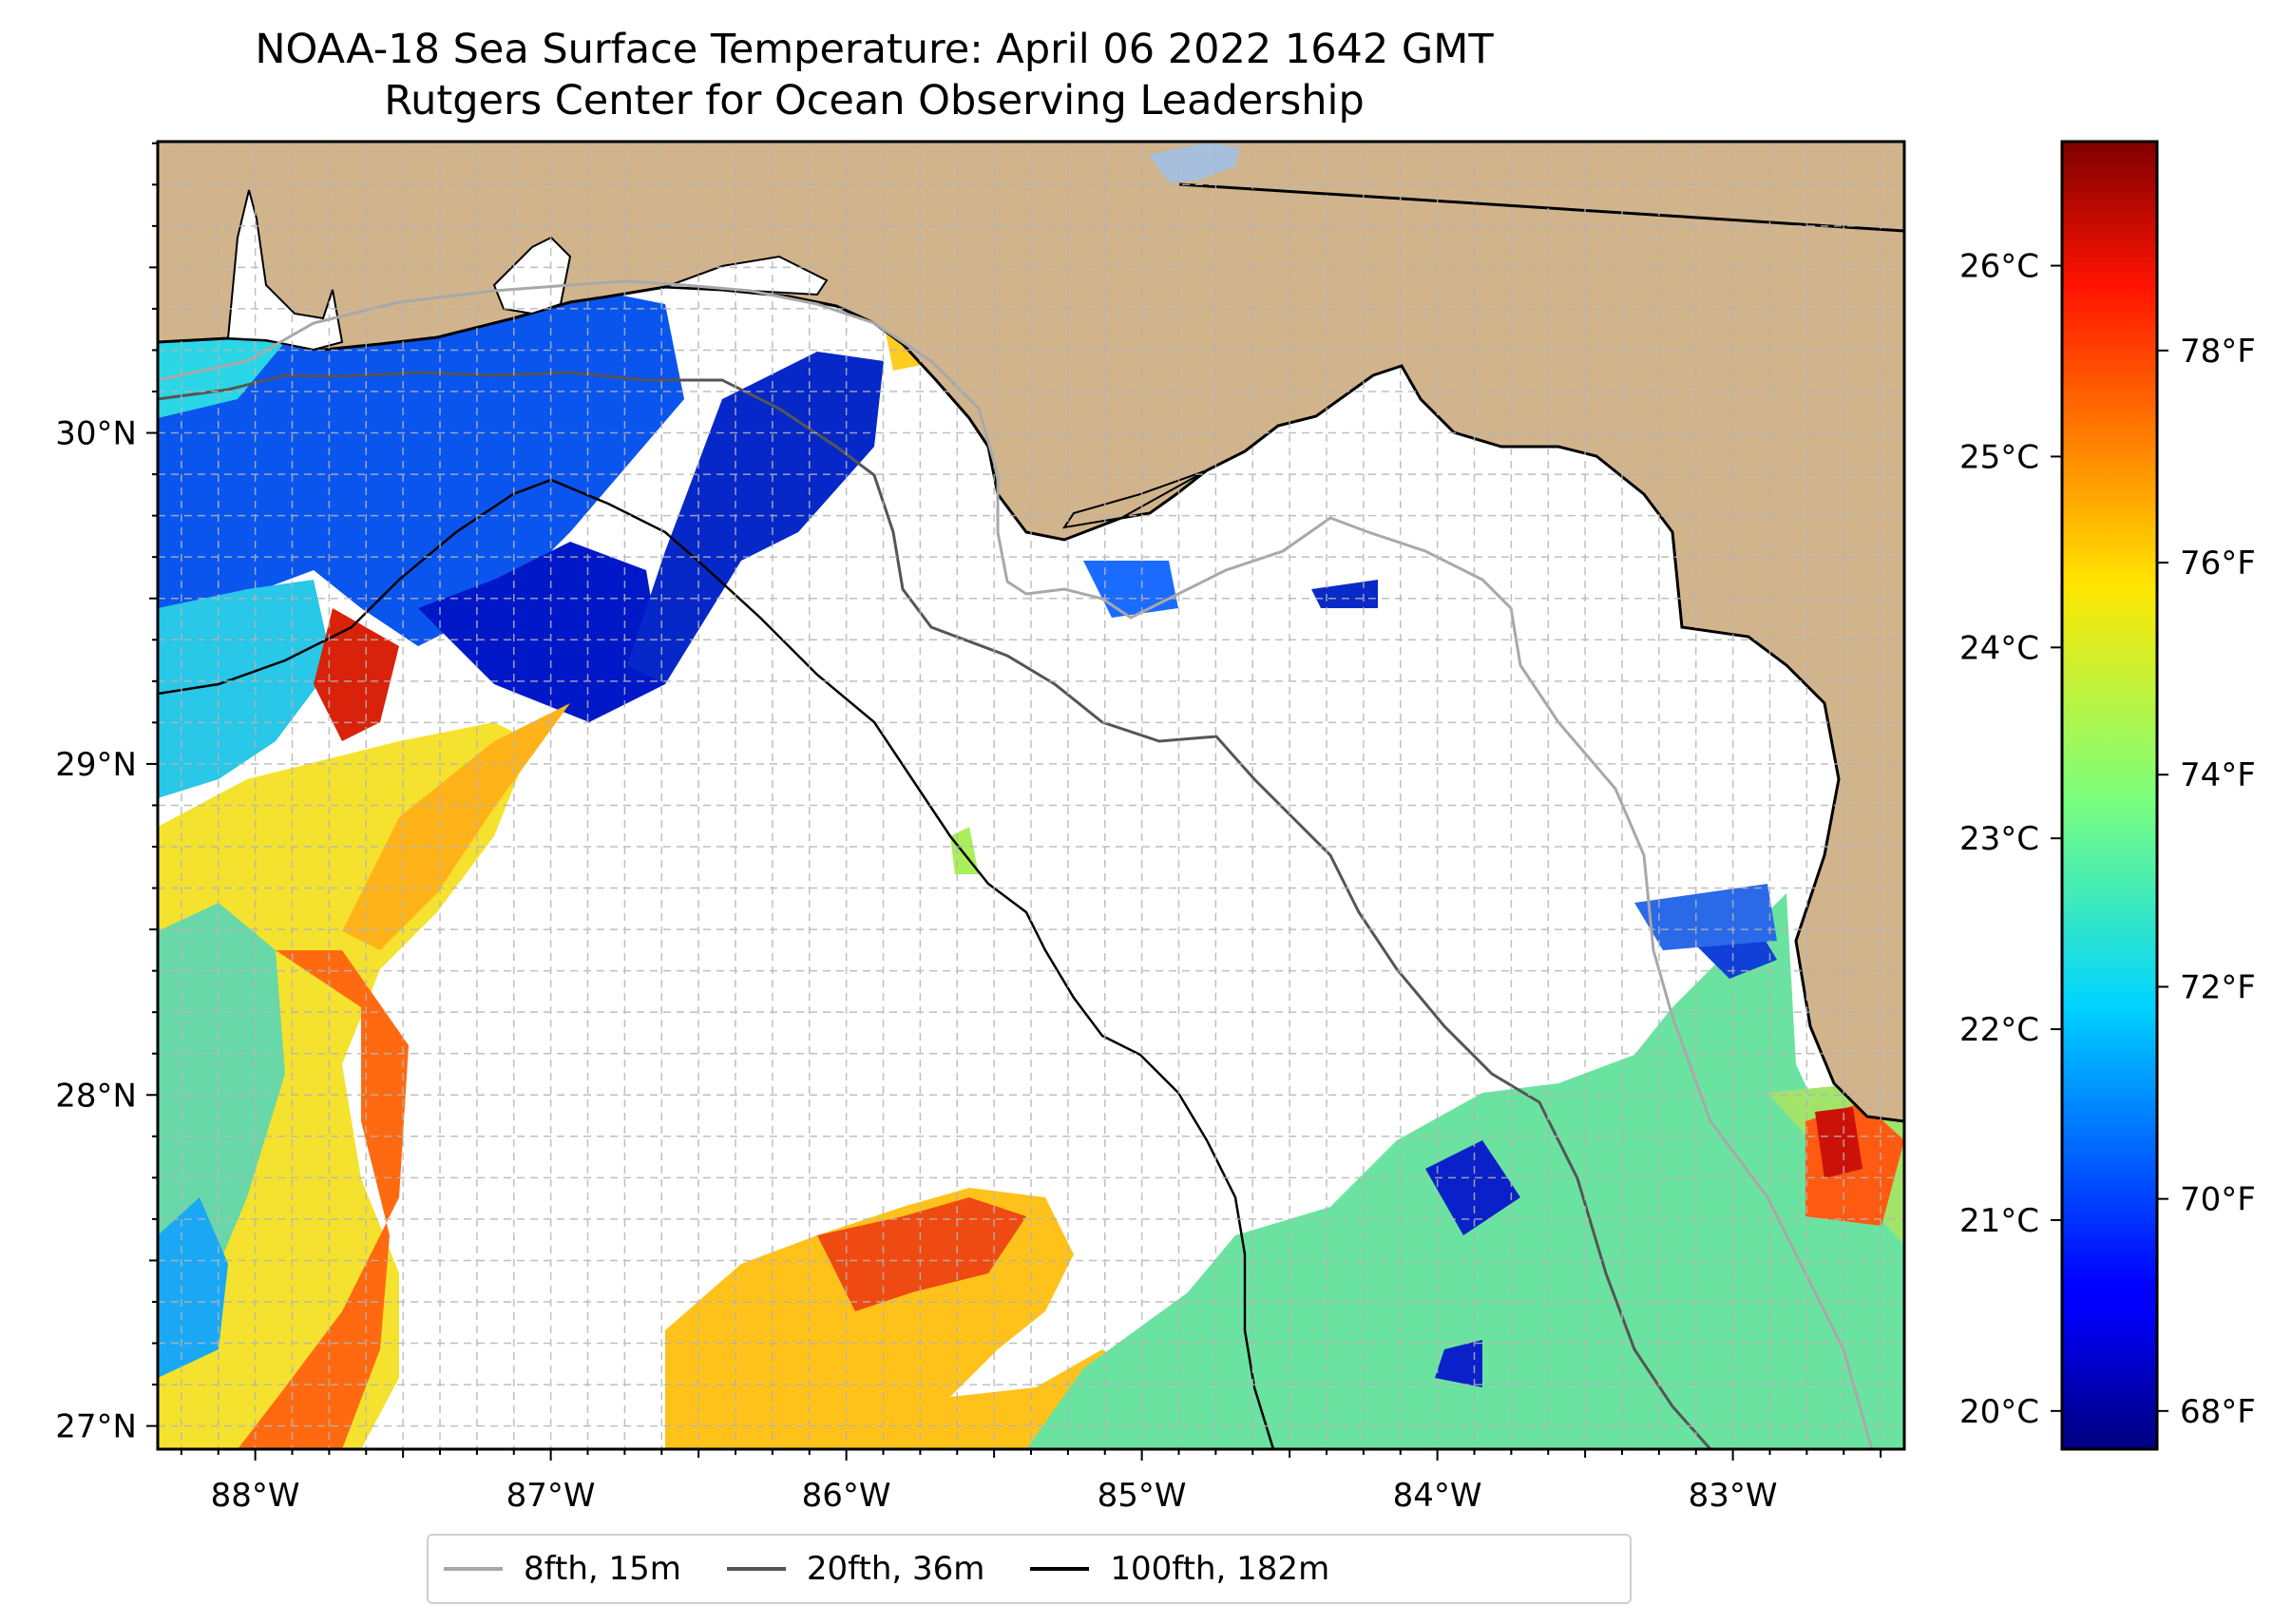 This screenshot has width=2292, height=1624. Describe the element at coordinates (96, 1096) in the screenshot. I see `lat-tick-label: 28°N` at that location.